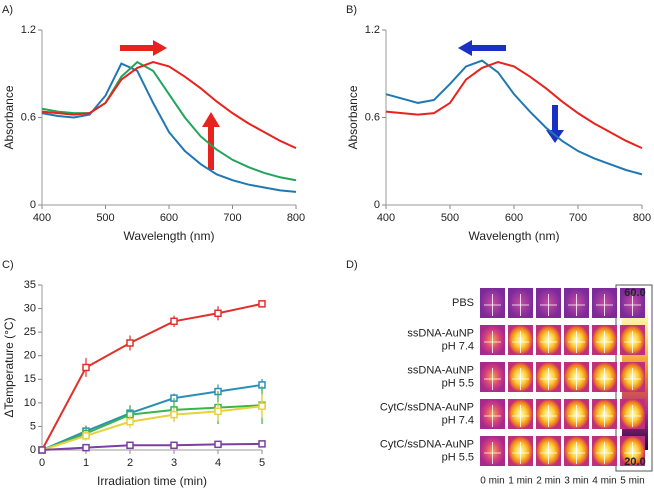  What do you see at coordinates (30, 379) in the screenshot?
I see `y-tick-label: 15` at bounding box center [30, 379].